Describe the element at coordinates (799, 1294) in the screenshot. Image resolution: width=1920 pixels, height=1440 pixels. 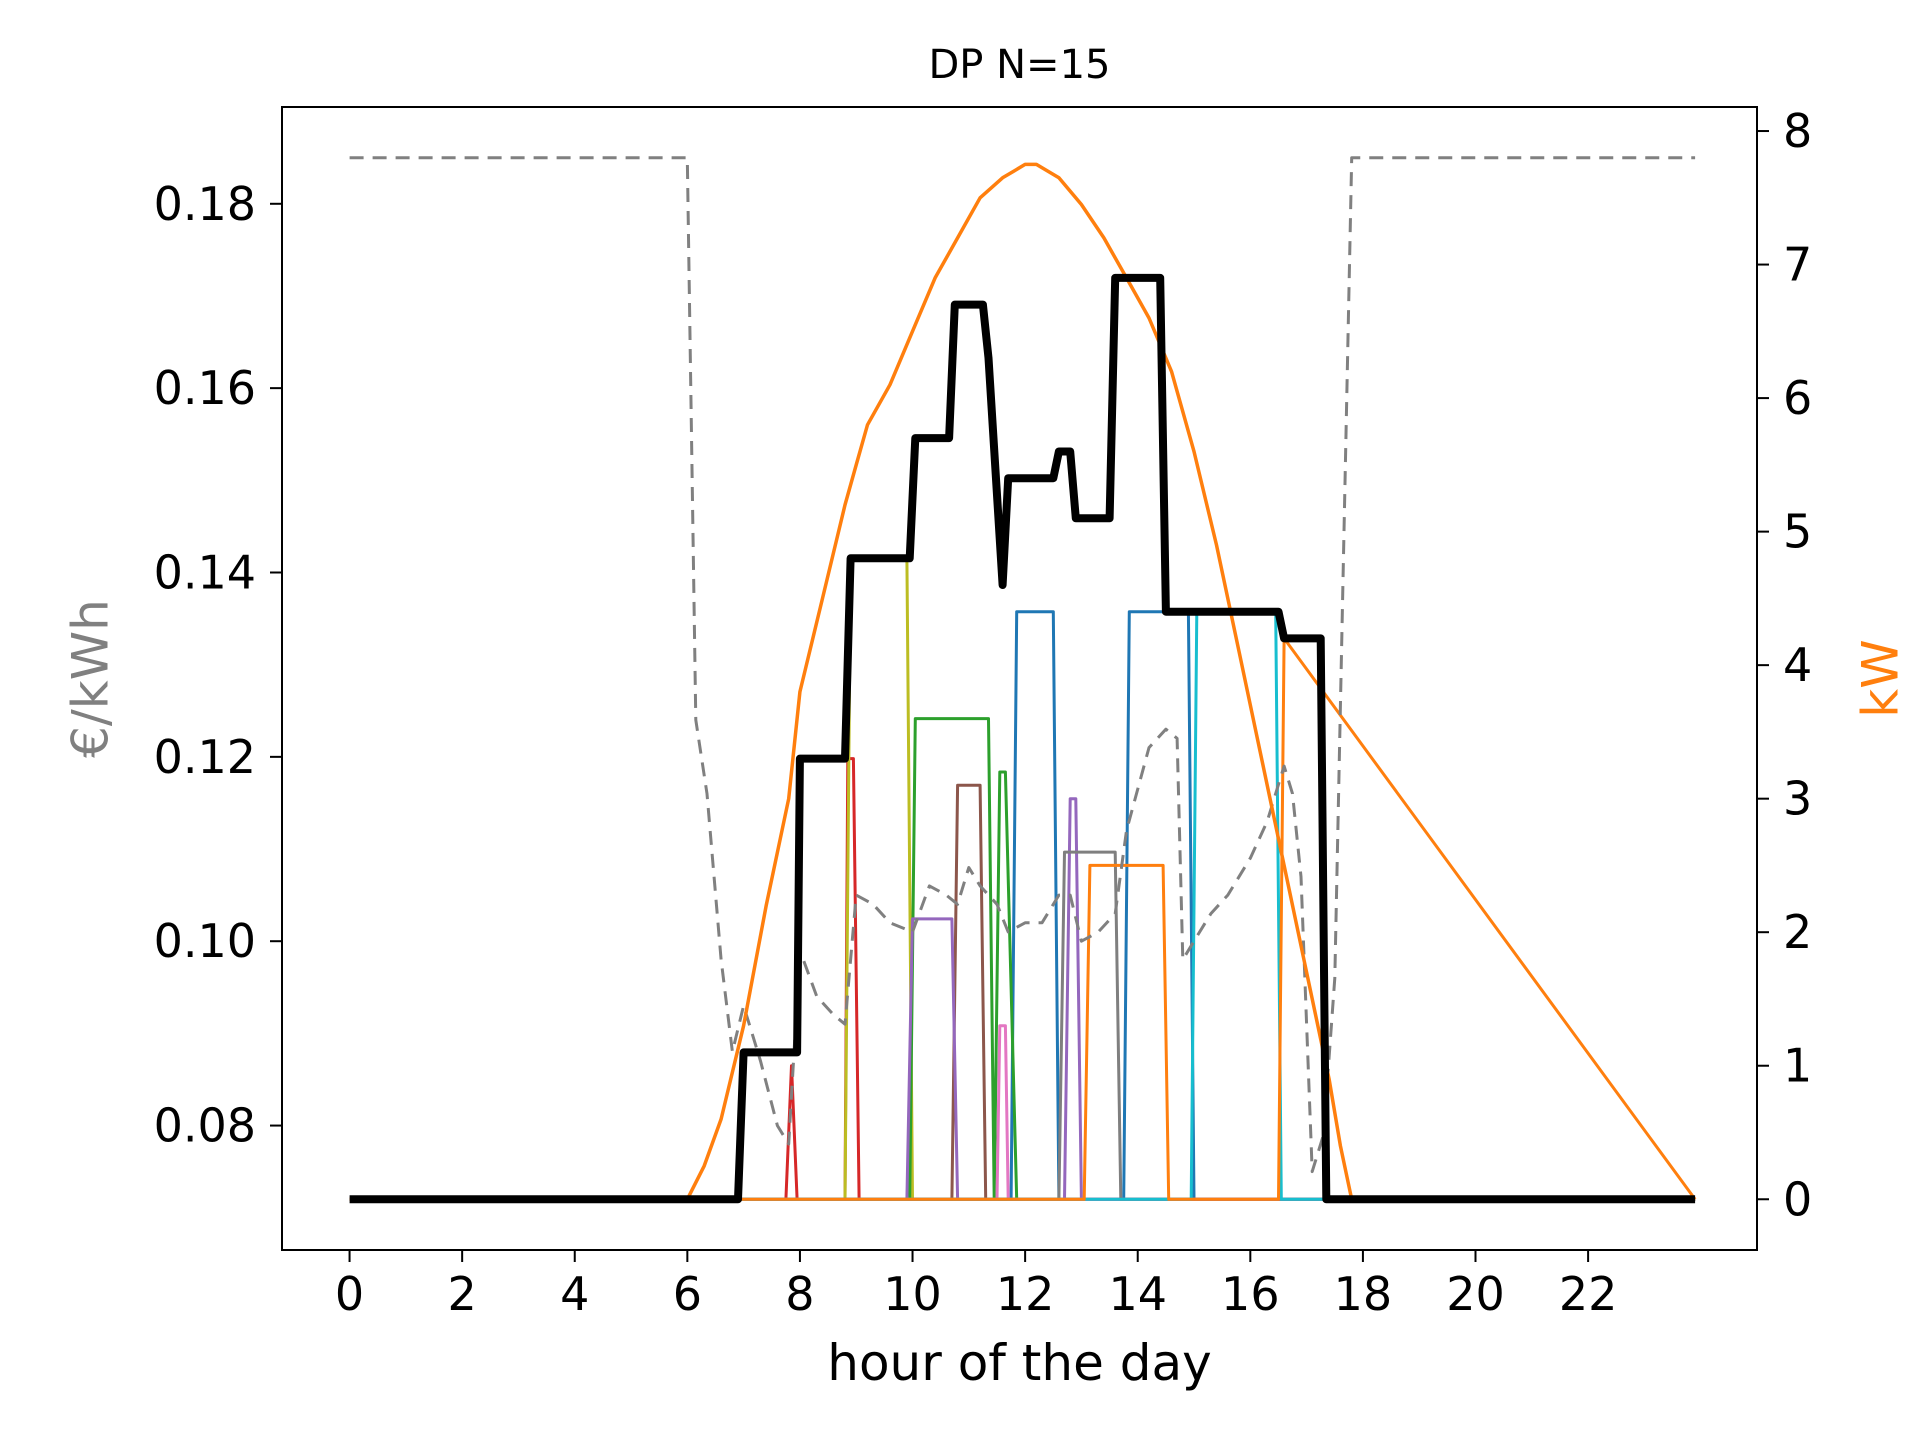
I see `x-tick-label: 8` at that location.